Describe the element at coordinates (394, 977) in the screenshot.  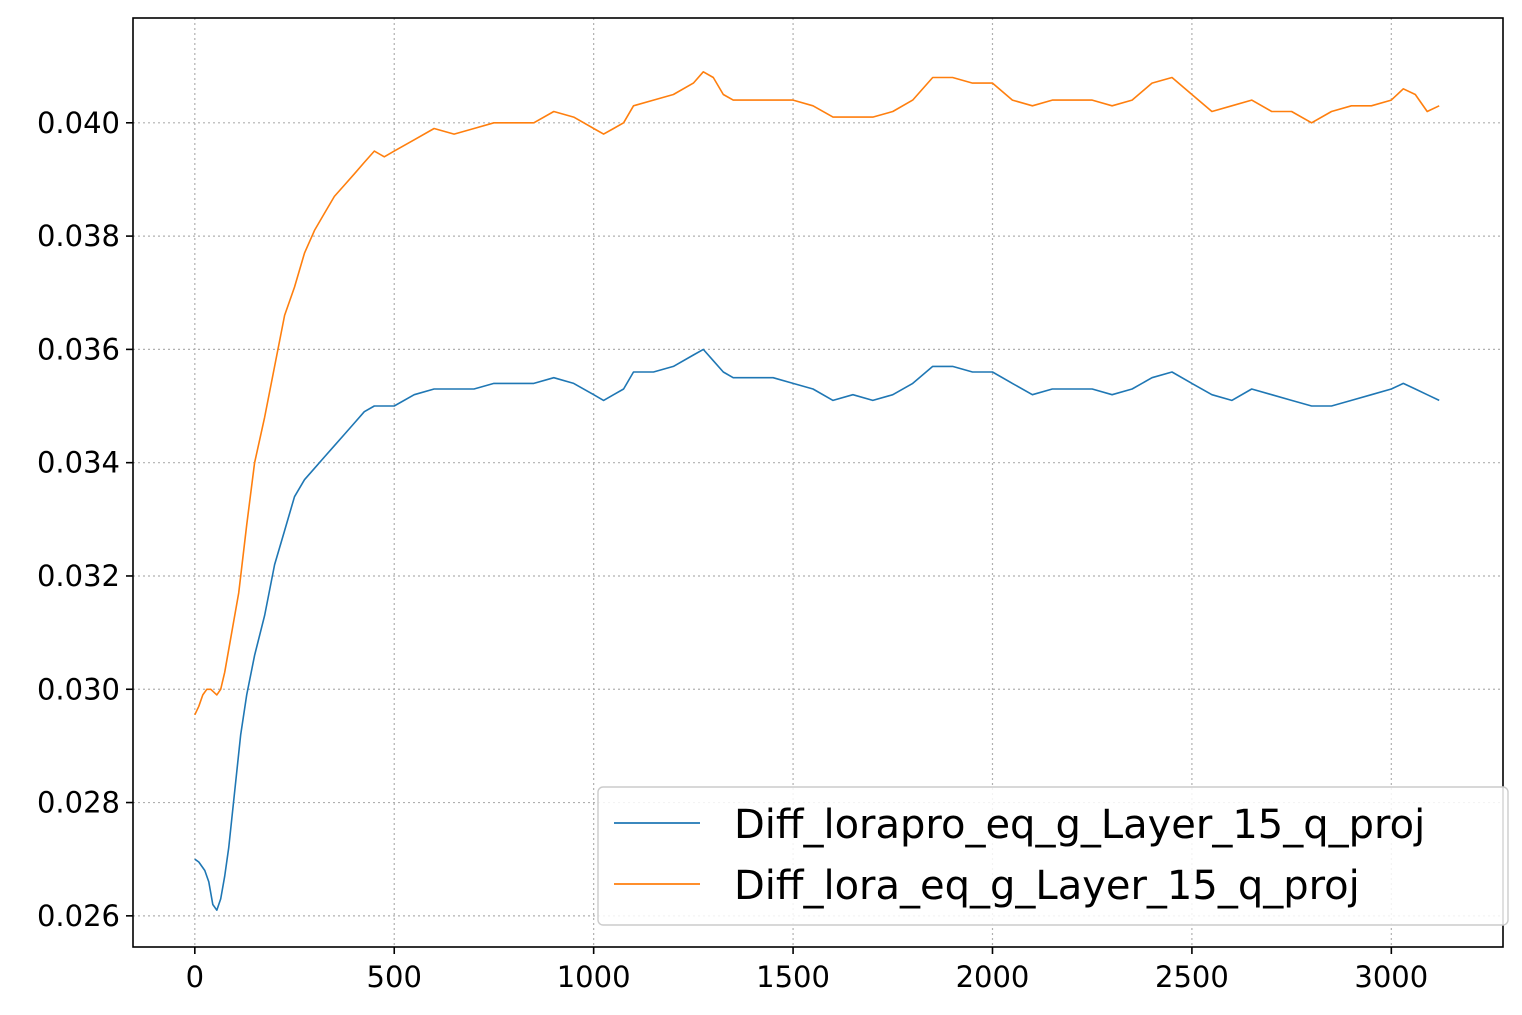
I see `x-tick-label: 500` at that location.